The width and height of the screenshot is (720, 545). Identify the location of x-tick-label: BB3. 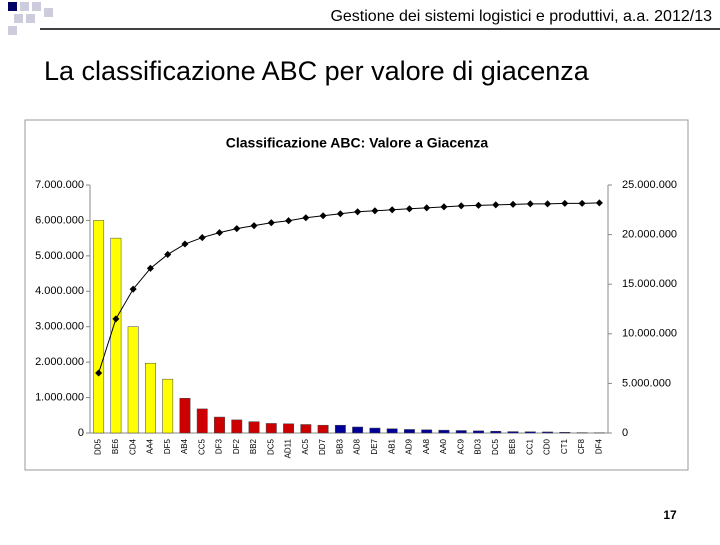
(339, 446).